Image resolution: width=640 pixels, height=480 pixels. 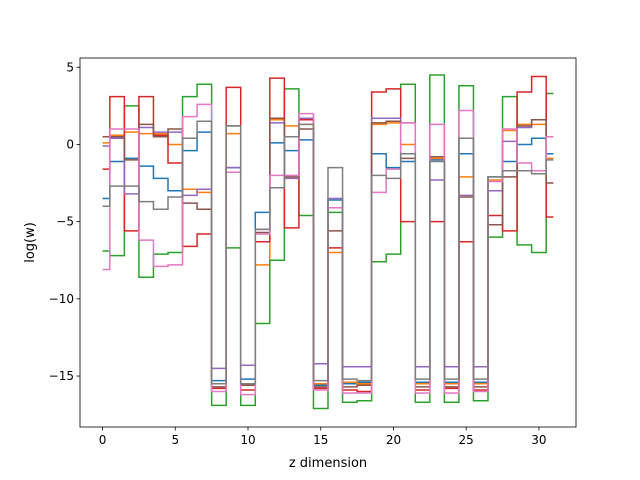 I want to click on x-axis-label: z dimension, so click(x=328, y=463).